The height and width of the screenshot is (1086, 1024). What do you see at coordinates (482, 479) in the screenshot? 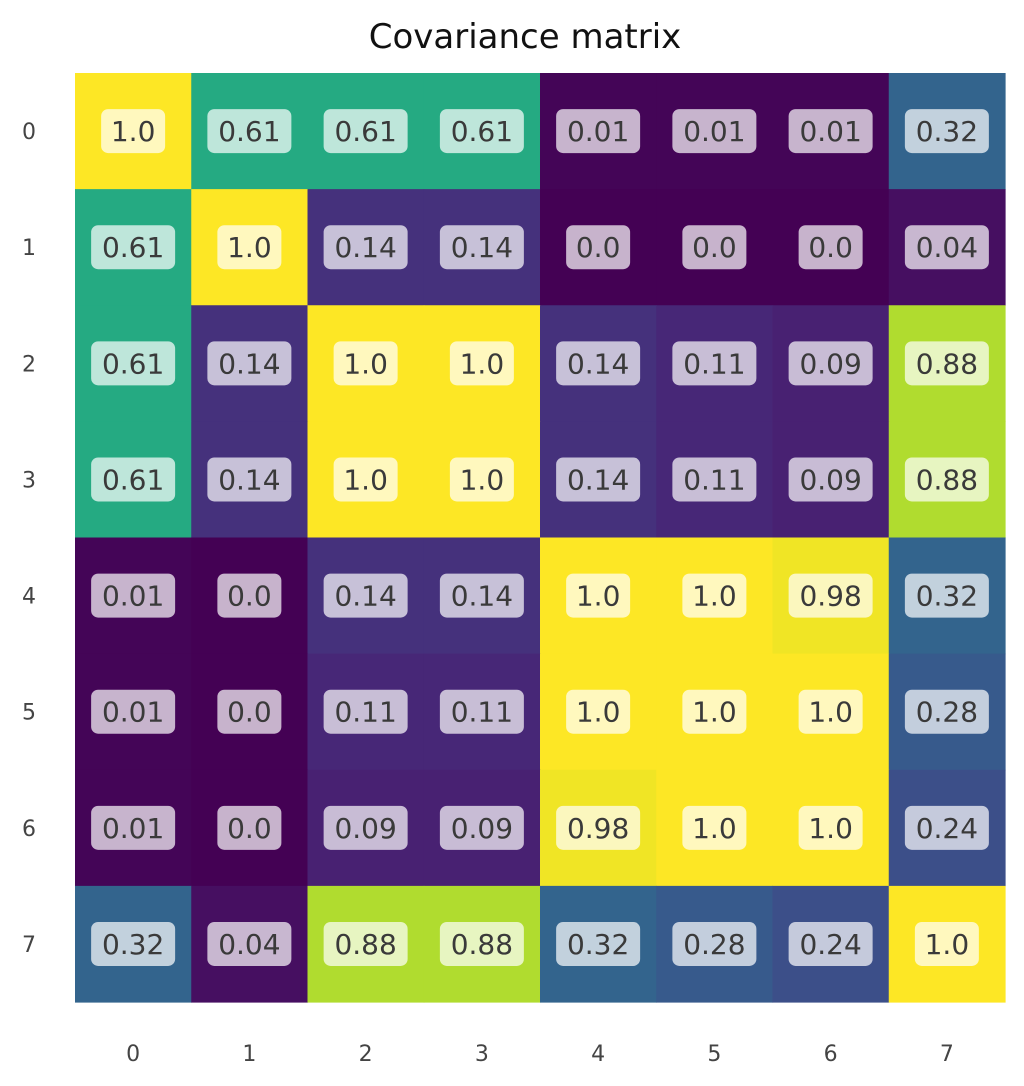
I see `cell-label-3-3: 1.0` at bounding box center [482, 479].